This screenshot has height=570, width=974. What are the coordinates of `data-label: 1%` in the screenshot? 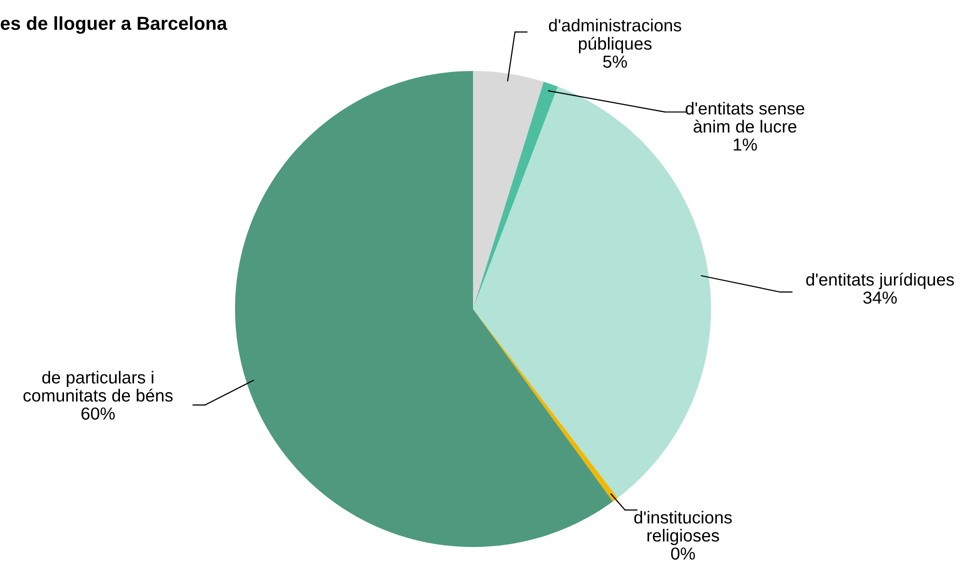 It's located at (745, 144).